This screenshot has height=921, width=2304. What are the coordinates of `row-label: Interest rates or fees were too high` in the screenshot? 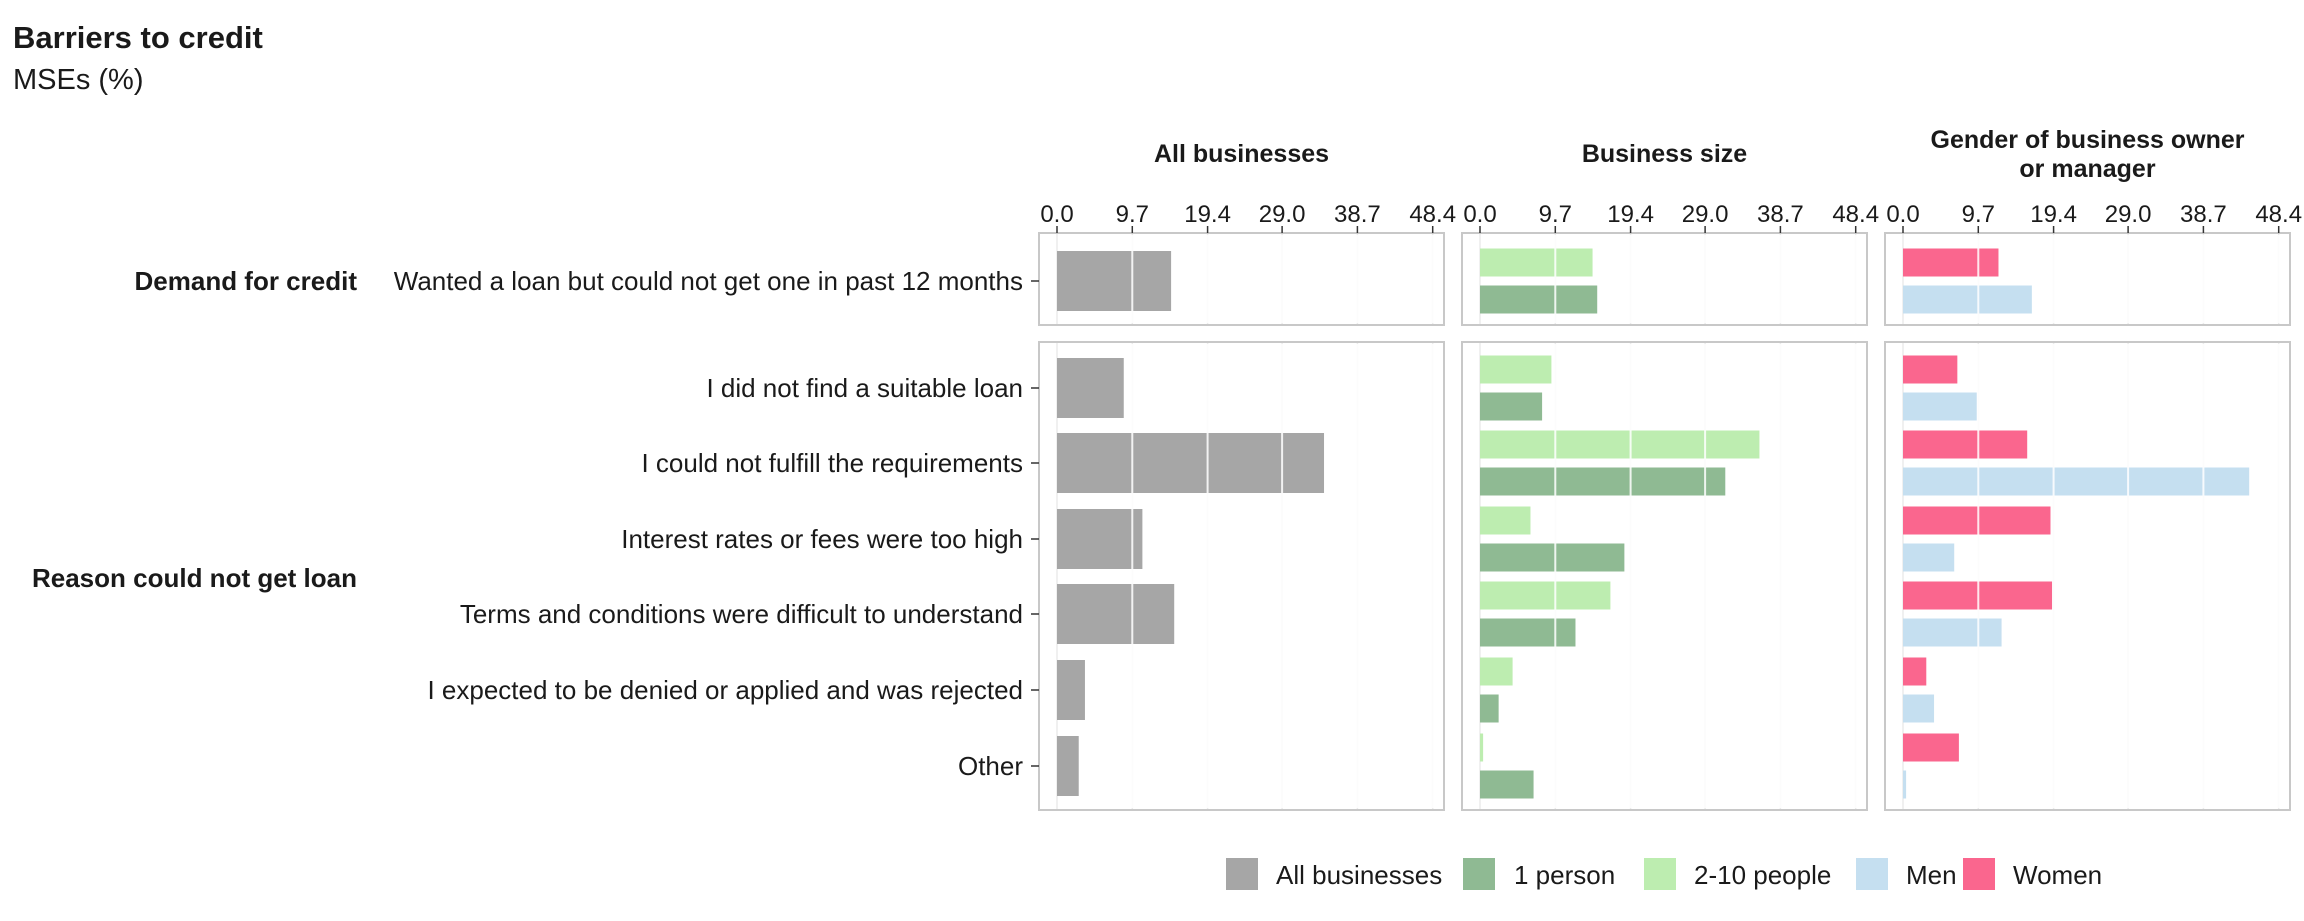 It's located at (822, 539).